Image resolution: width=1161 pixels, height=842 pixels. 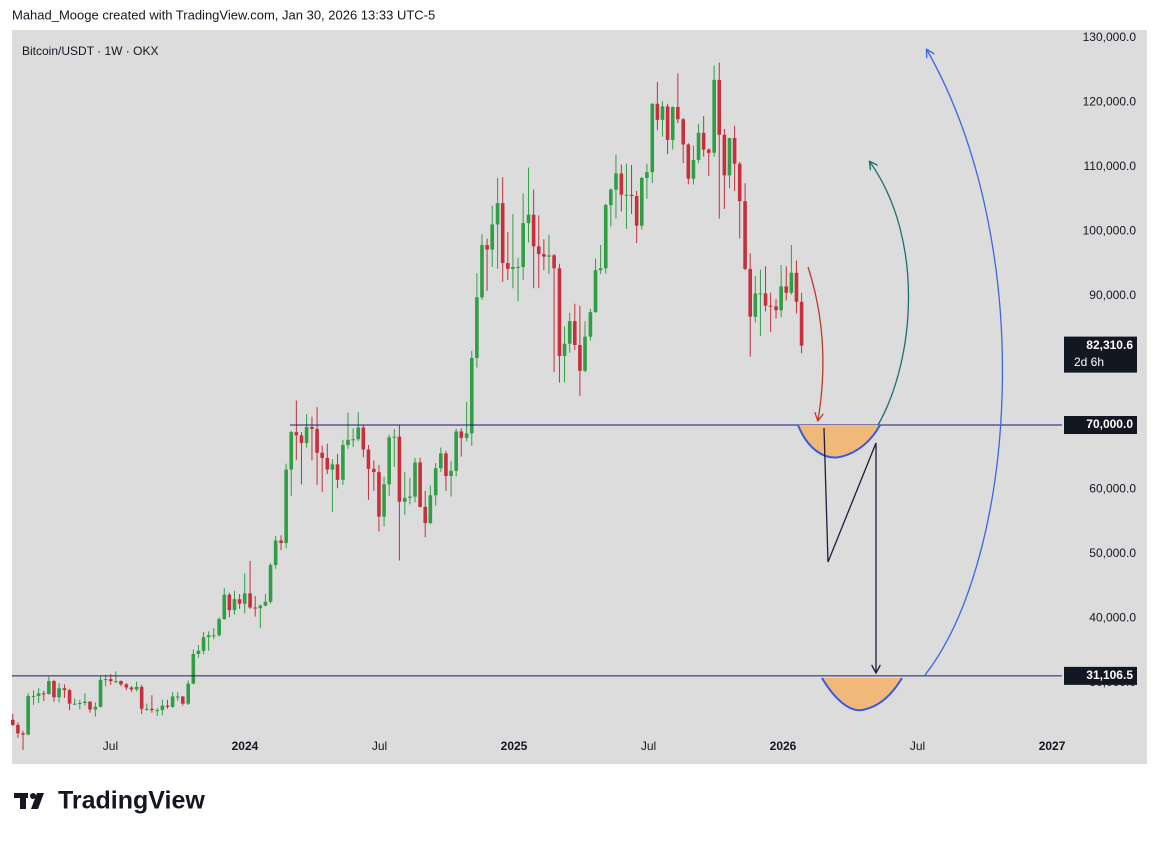 What do you see at coordinates (1112, 295) in the screenshot?
I see `y-tick-label: 90,000.0` at bounding box center [1112, 295].